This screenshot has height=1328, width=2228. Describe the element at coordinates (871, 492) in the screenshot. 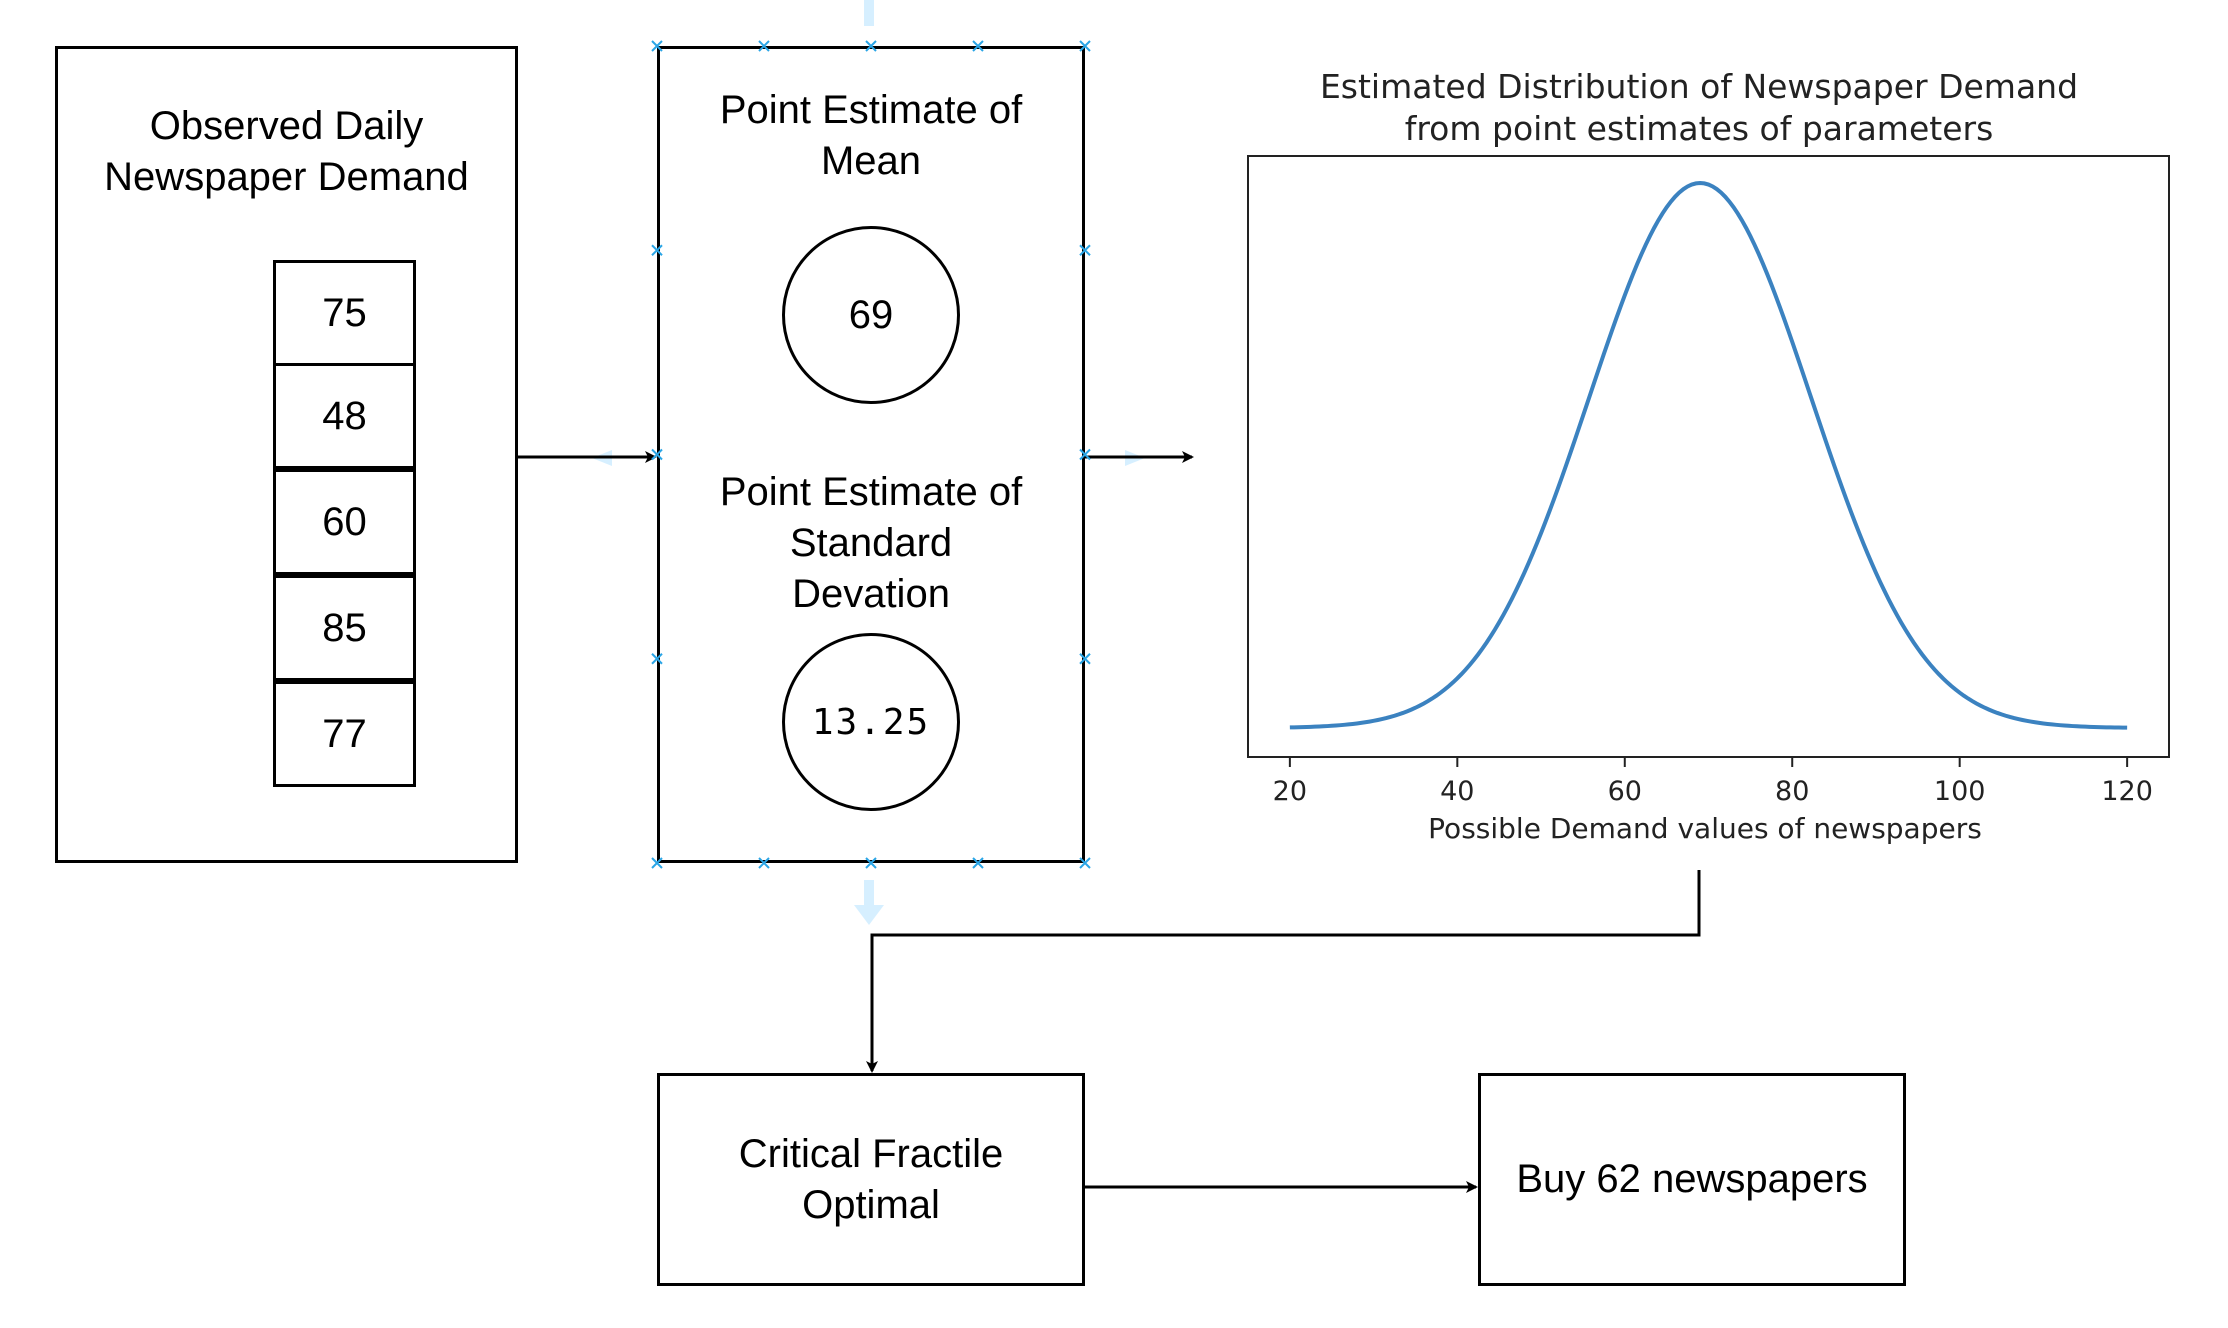

I see `sd-title-line1: Point Estimate of` at that location.